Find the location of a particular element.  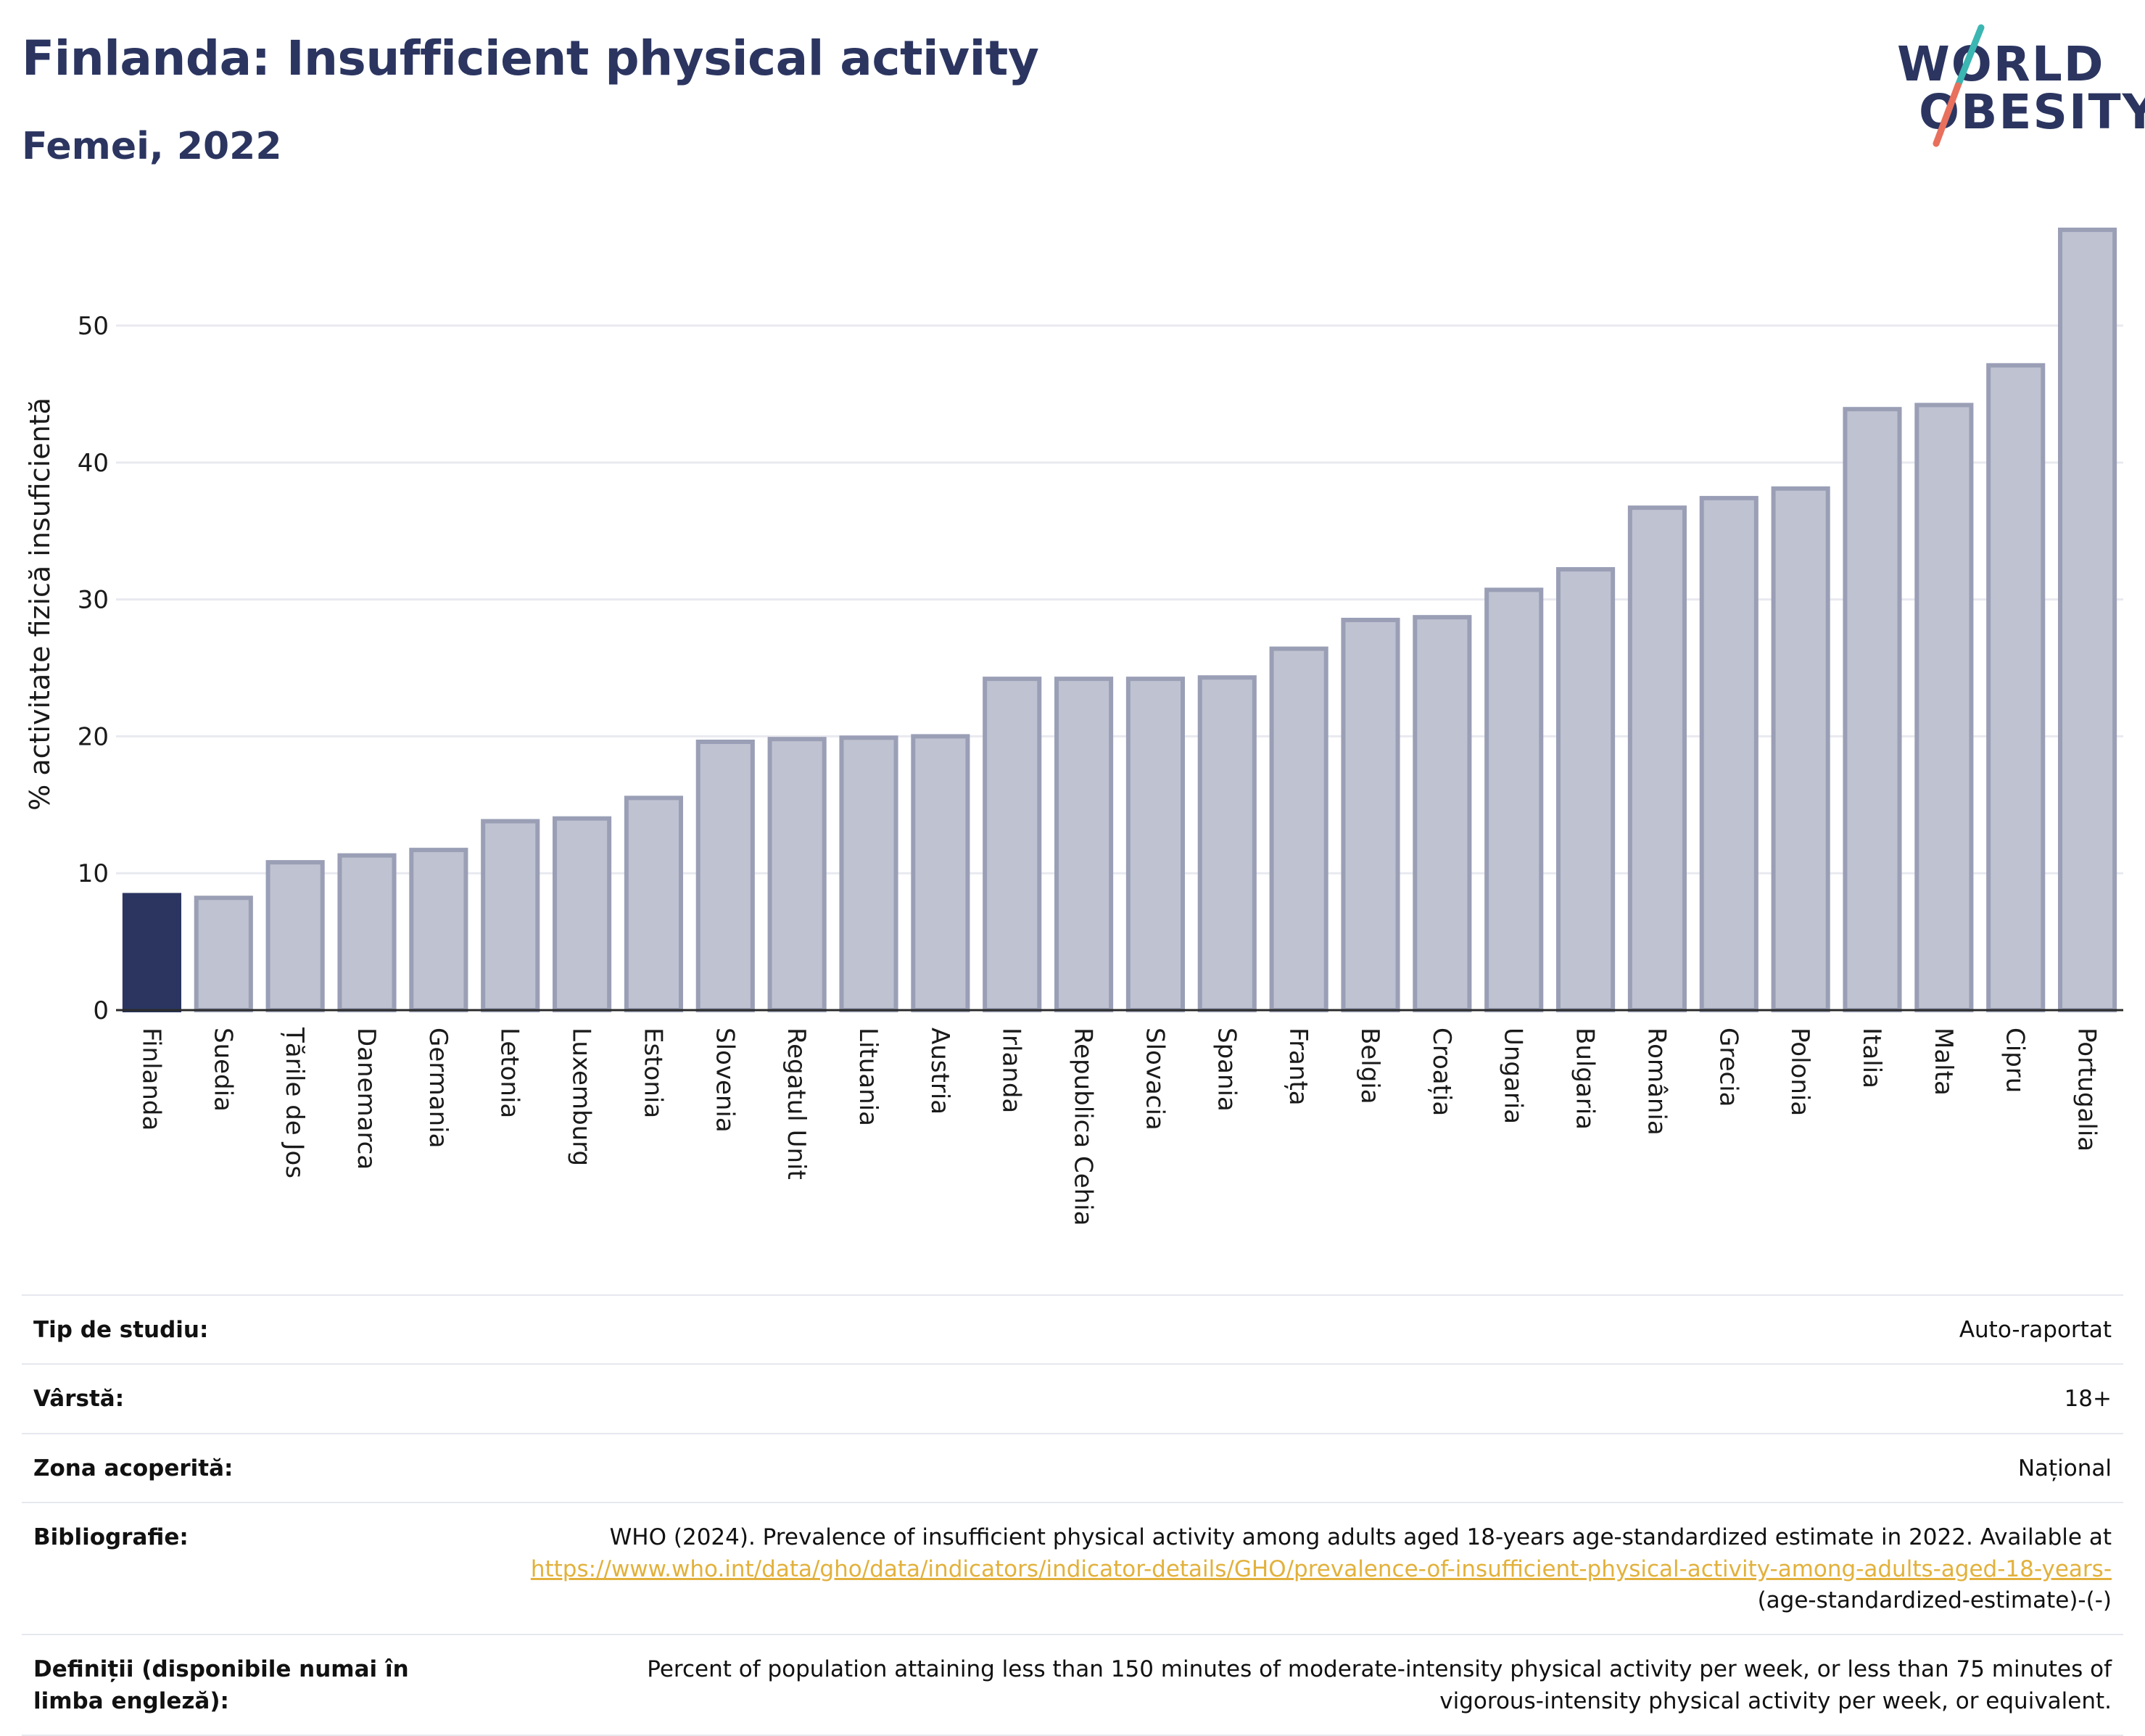

y-tick-label: 20 is located at coordinates (94, 736).